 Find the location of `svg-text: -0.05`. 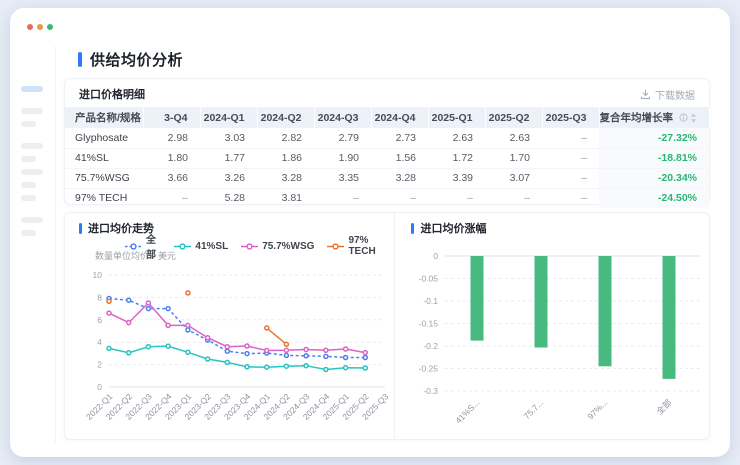

svg-text: -0.05 is located at coordinates (429, 279).